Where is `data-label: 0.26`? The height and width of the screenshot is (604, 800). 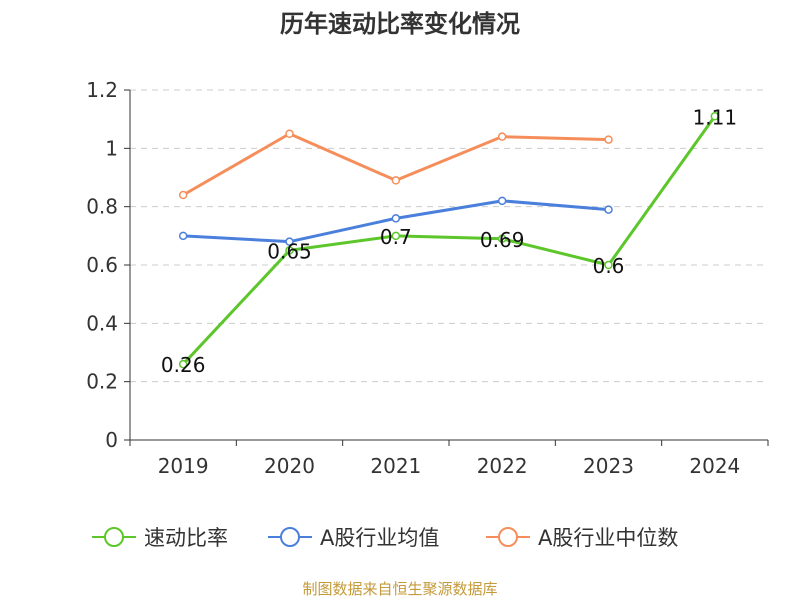
data-label: 0.26 is located at coordinates (183, 365).